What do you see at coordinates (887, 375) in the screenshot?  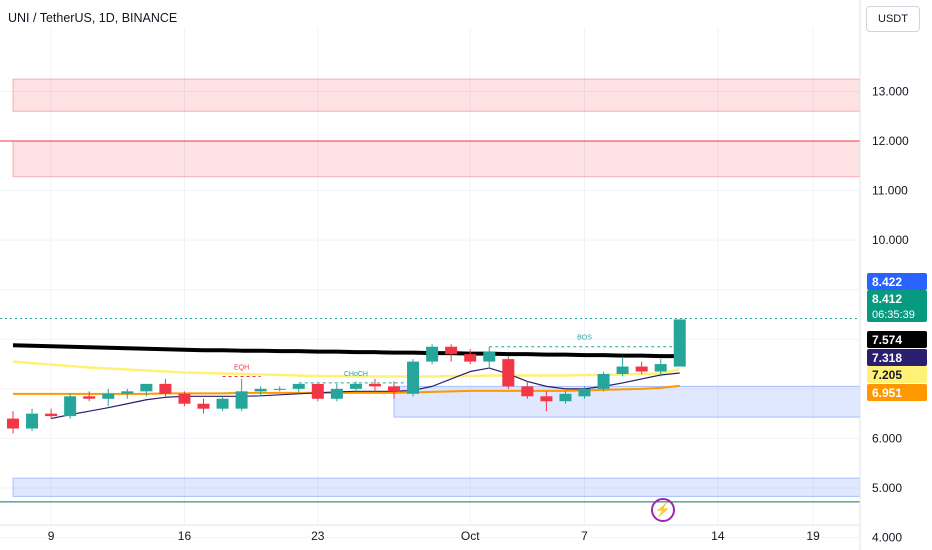 I see `price-label-value: 7.205` at bounding box center [887, 375].